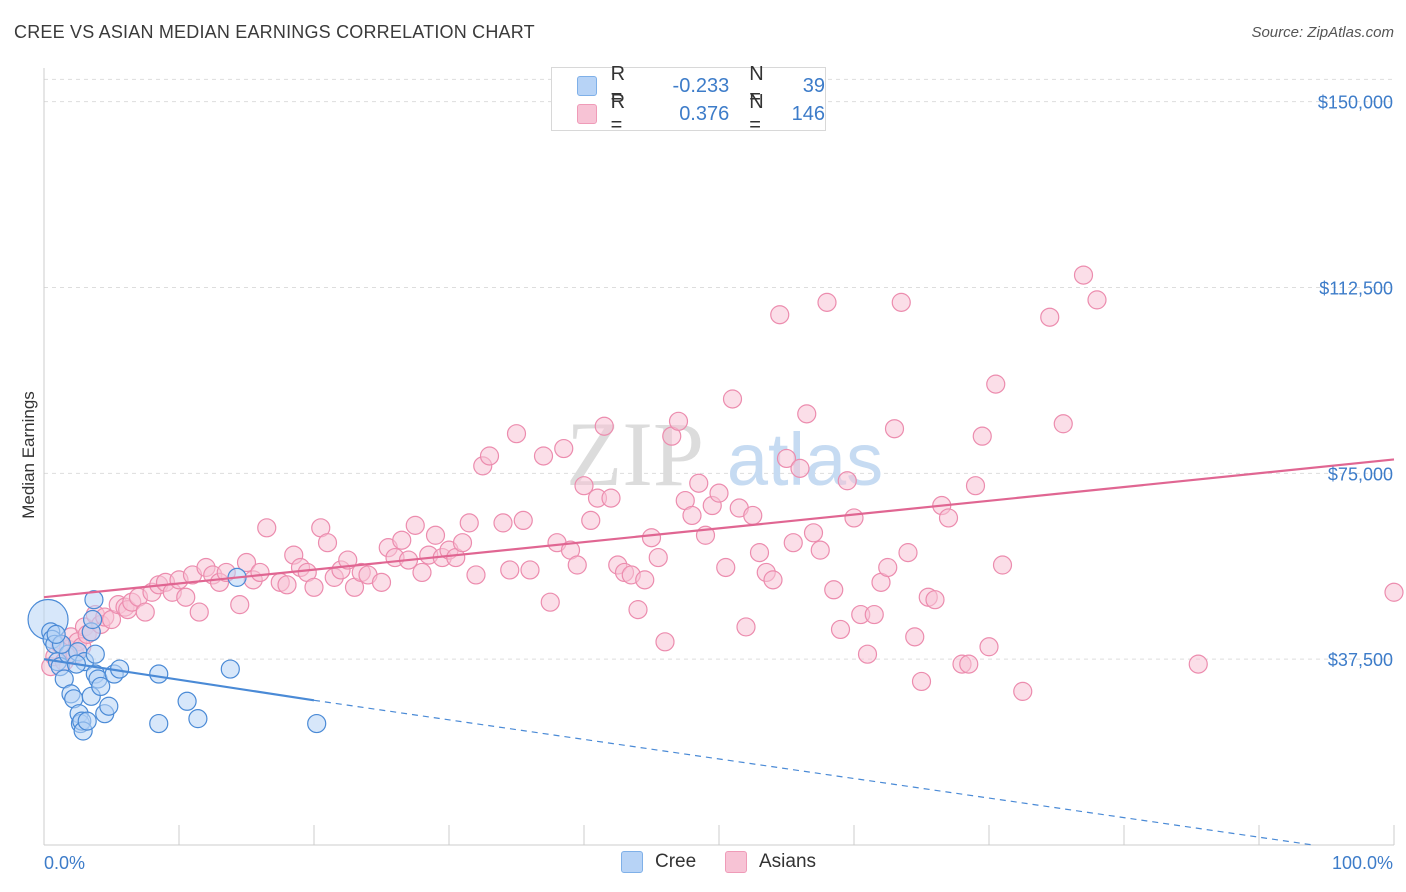 Image resolution: width=1406 pixels, height=892 pixels. What do you see at coordinates (179, 680) in the screenshot?
I see `cree-trend-line` at bounding box center [179, 680].